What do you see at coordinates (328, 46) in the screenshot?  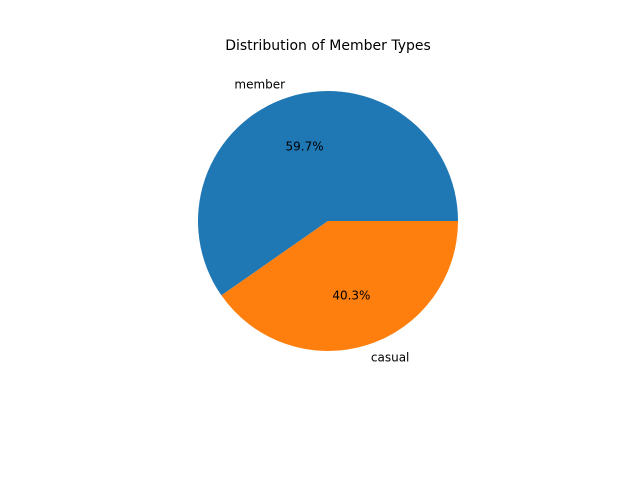 I see `chart-title: Distribution of Member Types` at bounding box center [328, 46].